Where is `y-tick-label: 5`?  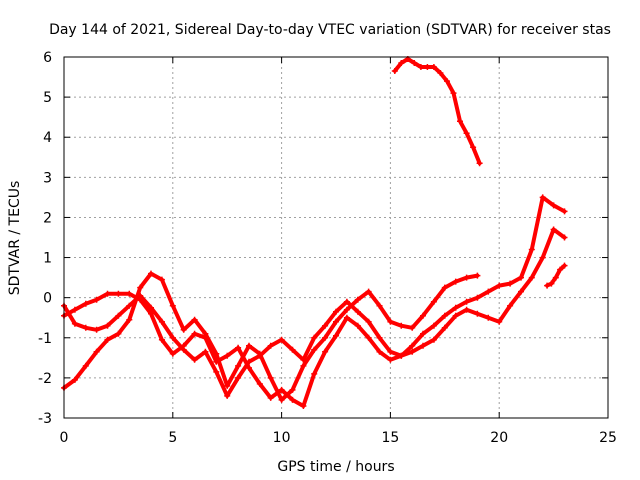 y-tick-label: 5 is located at coordinates (47, 98).